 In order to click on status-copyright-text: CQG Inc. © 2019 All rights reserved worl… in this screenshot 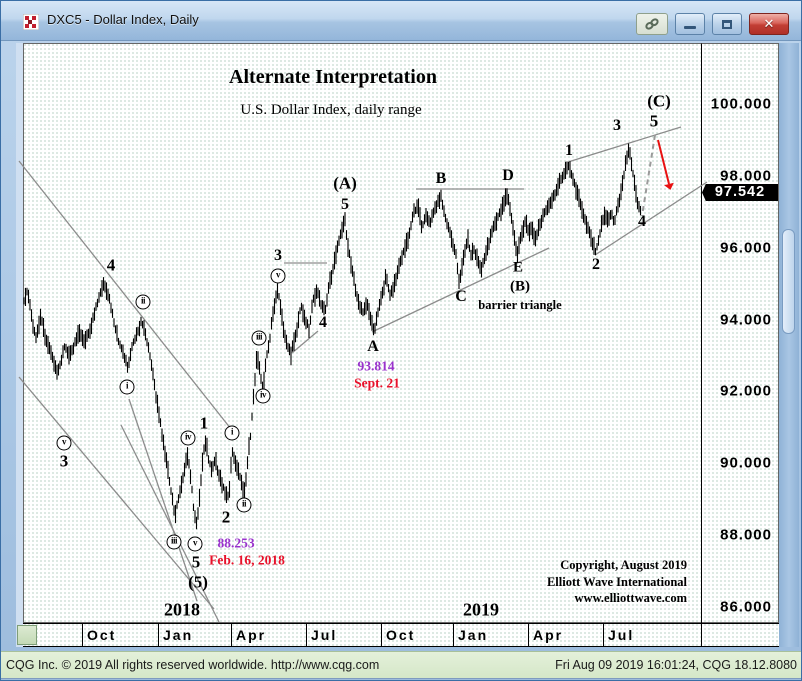, I will do `click(193, 665)`.